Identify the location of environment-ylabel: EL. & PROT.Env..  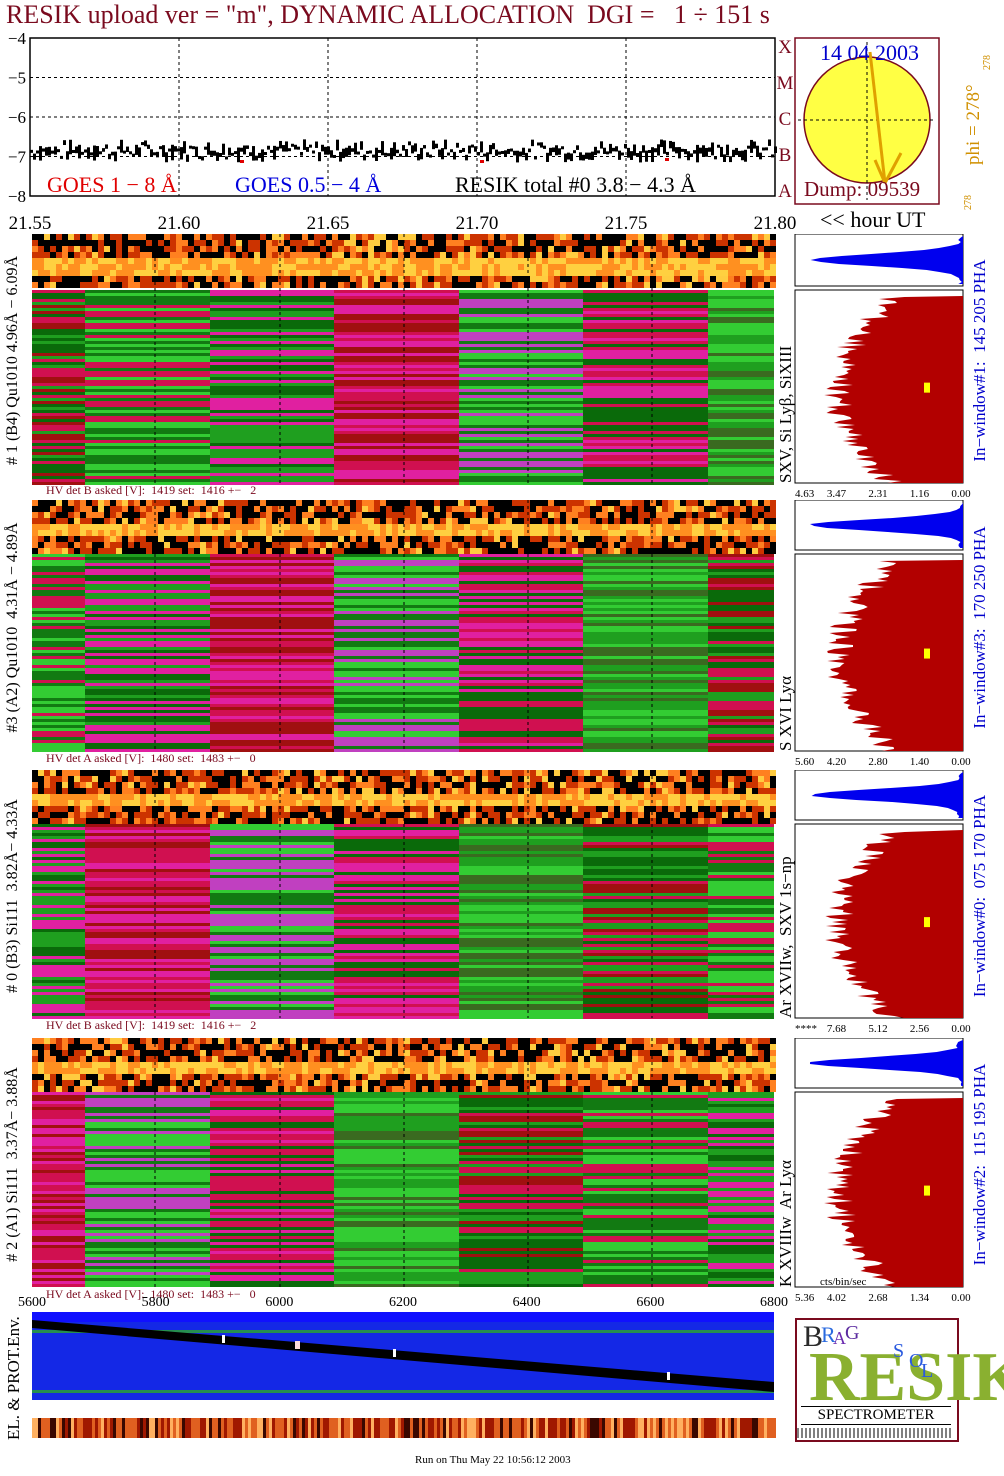
(13, 1378).